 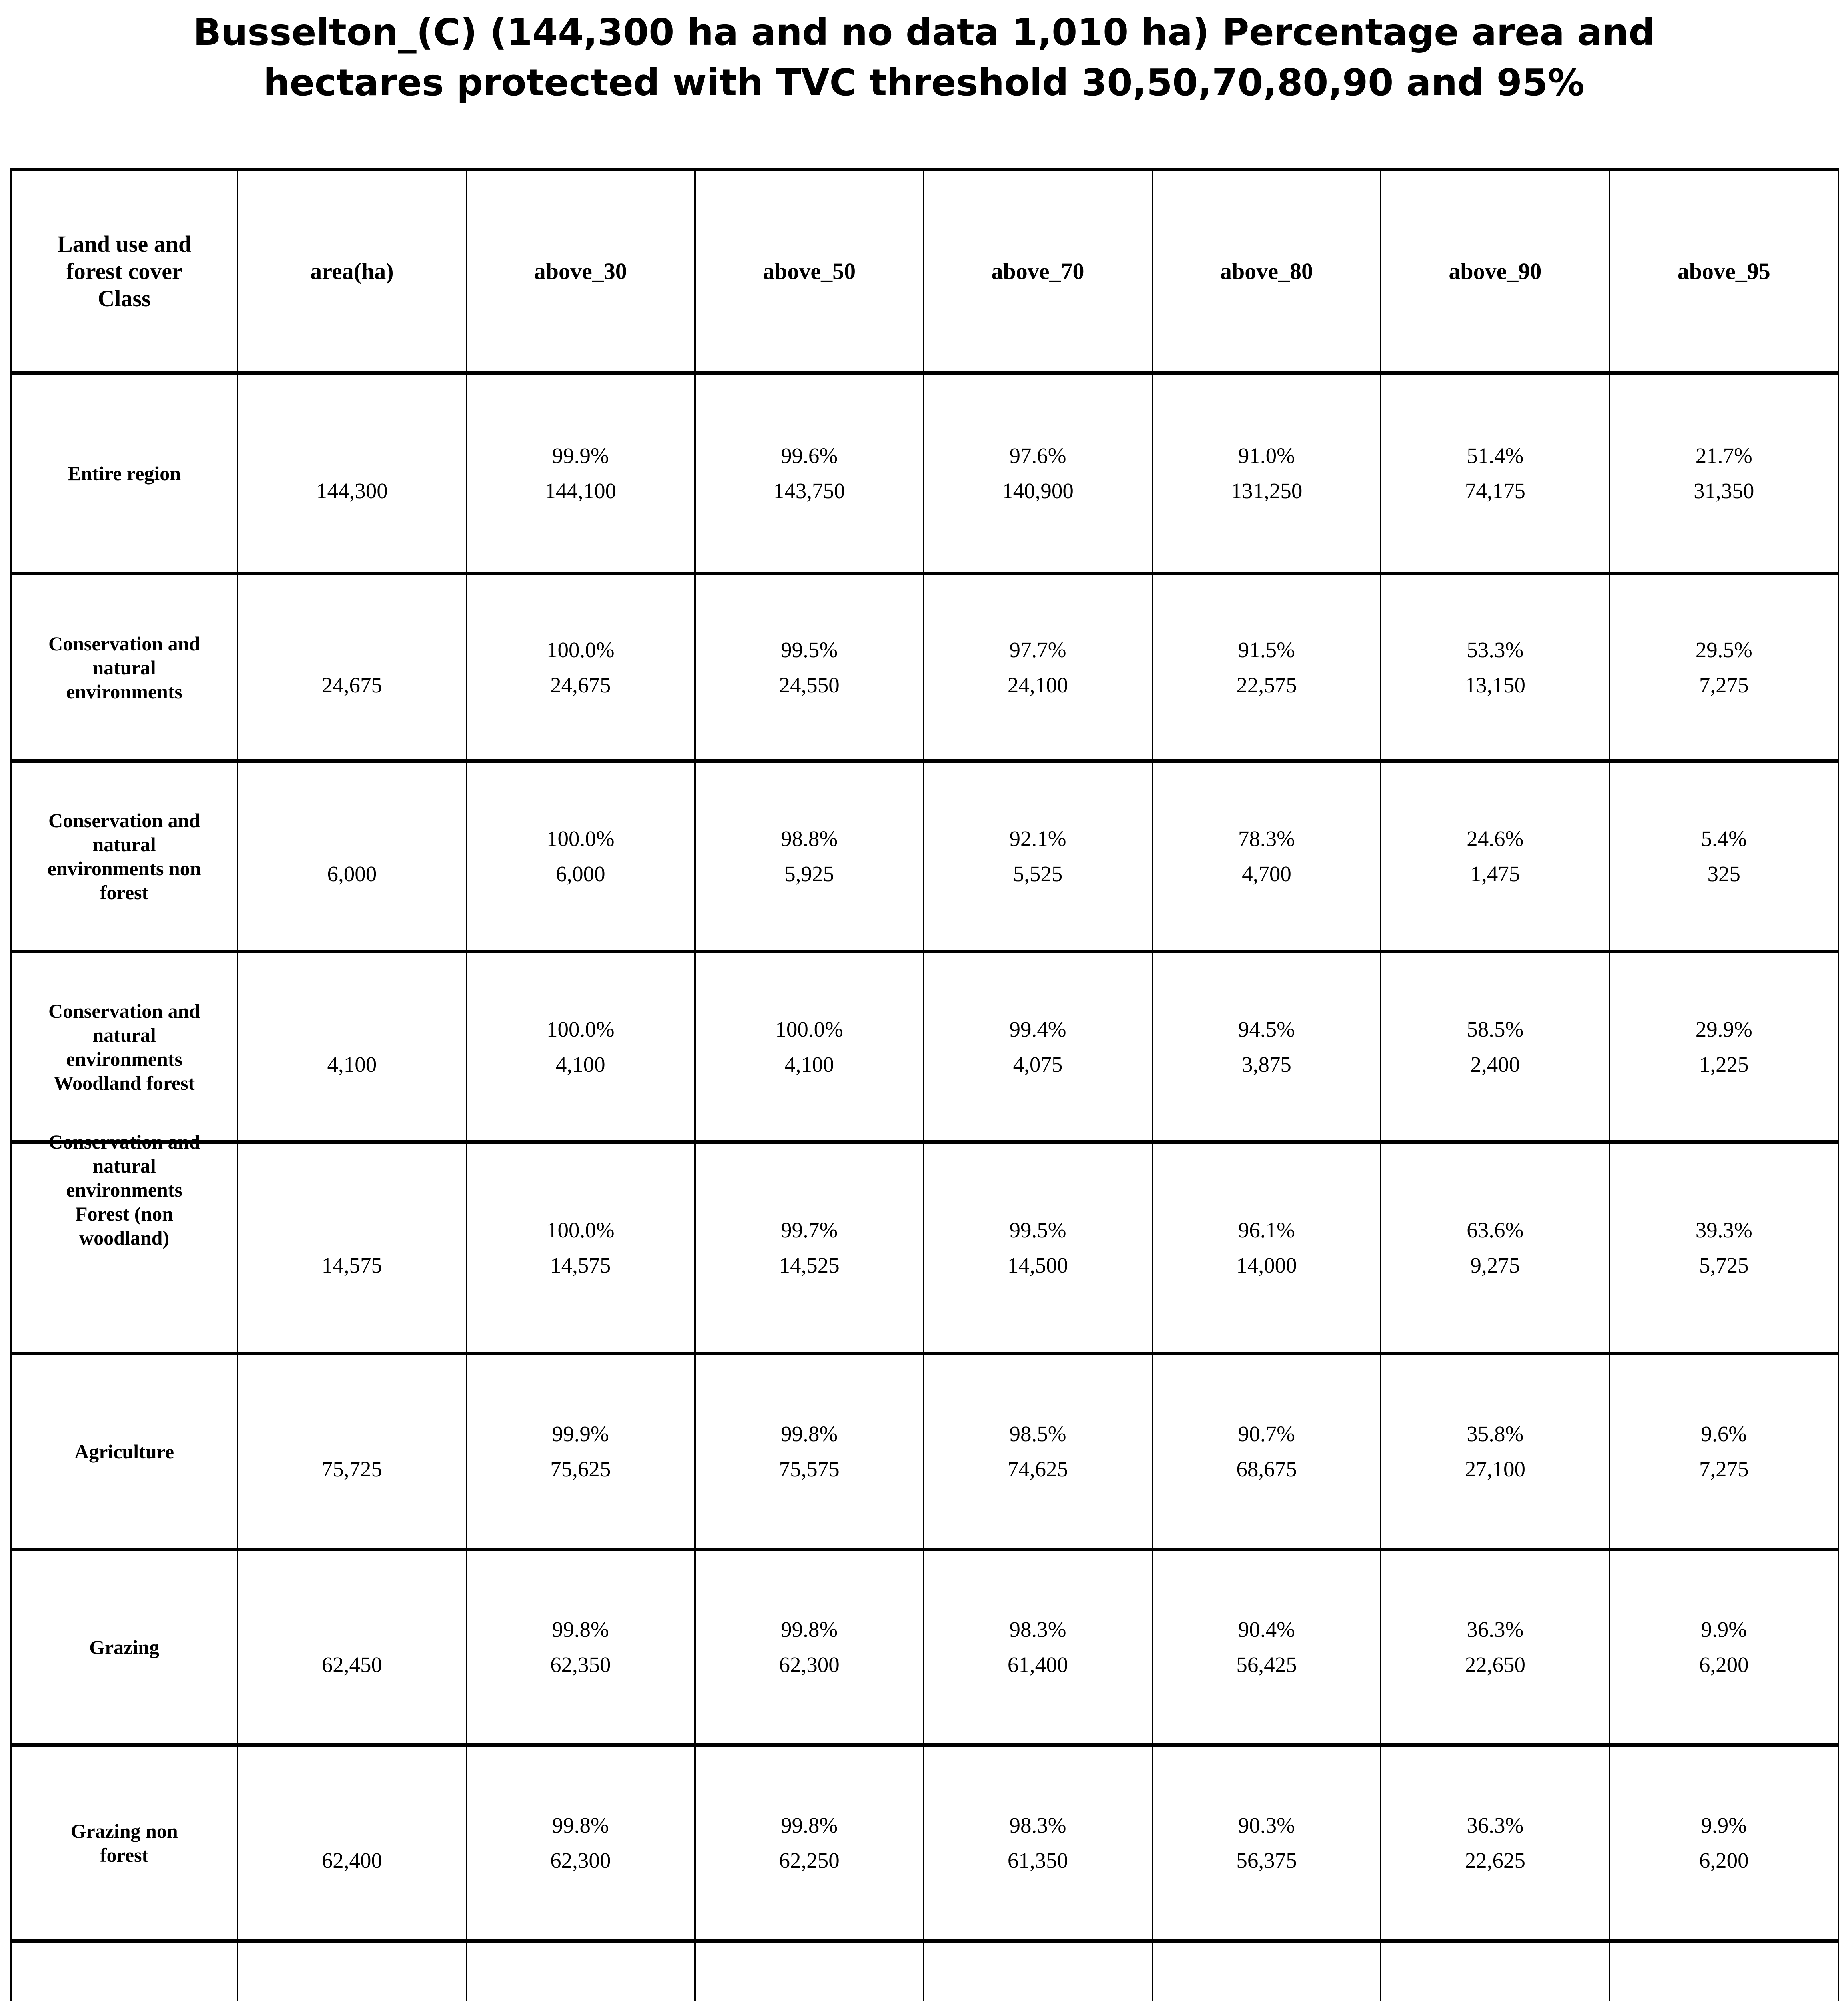 I want to click on value-cell: 92.3%12,250, so click(x=1266, y=1970).